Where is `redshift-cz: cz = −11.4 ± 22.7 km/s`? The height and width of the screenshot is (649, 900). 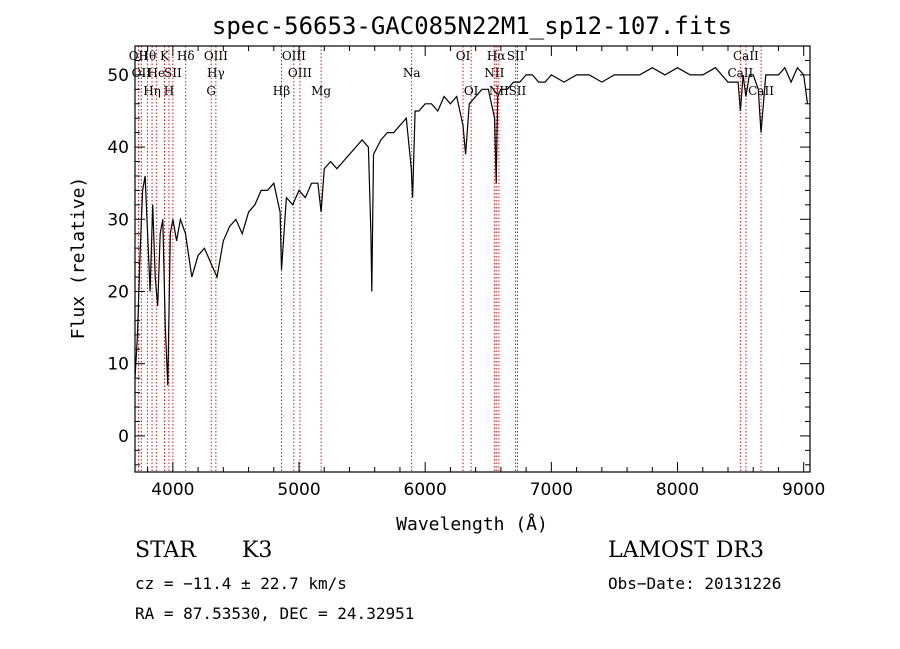 redshift-cz: cz = −11.4 ± 22.7 km/s is located at coordinates (241, 583).